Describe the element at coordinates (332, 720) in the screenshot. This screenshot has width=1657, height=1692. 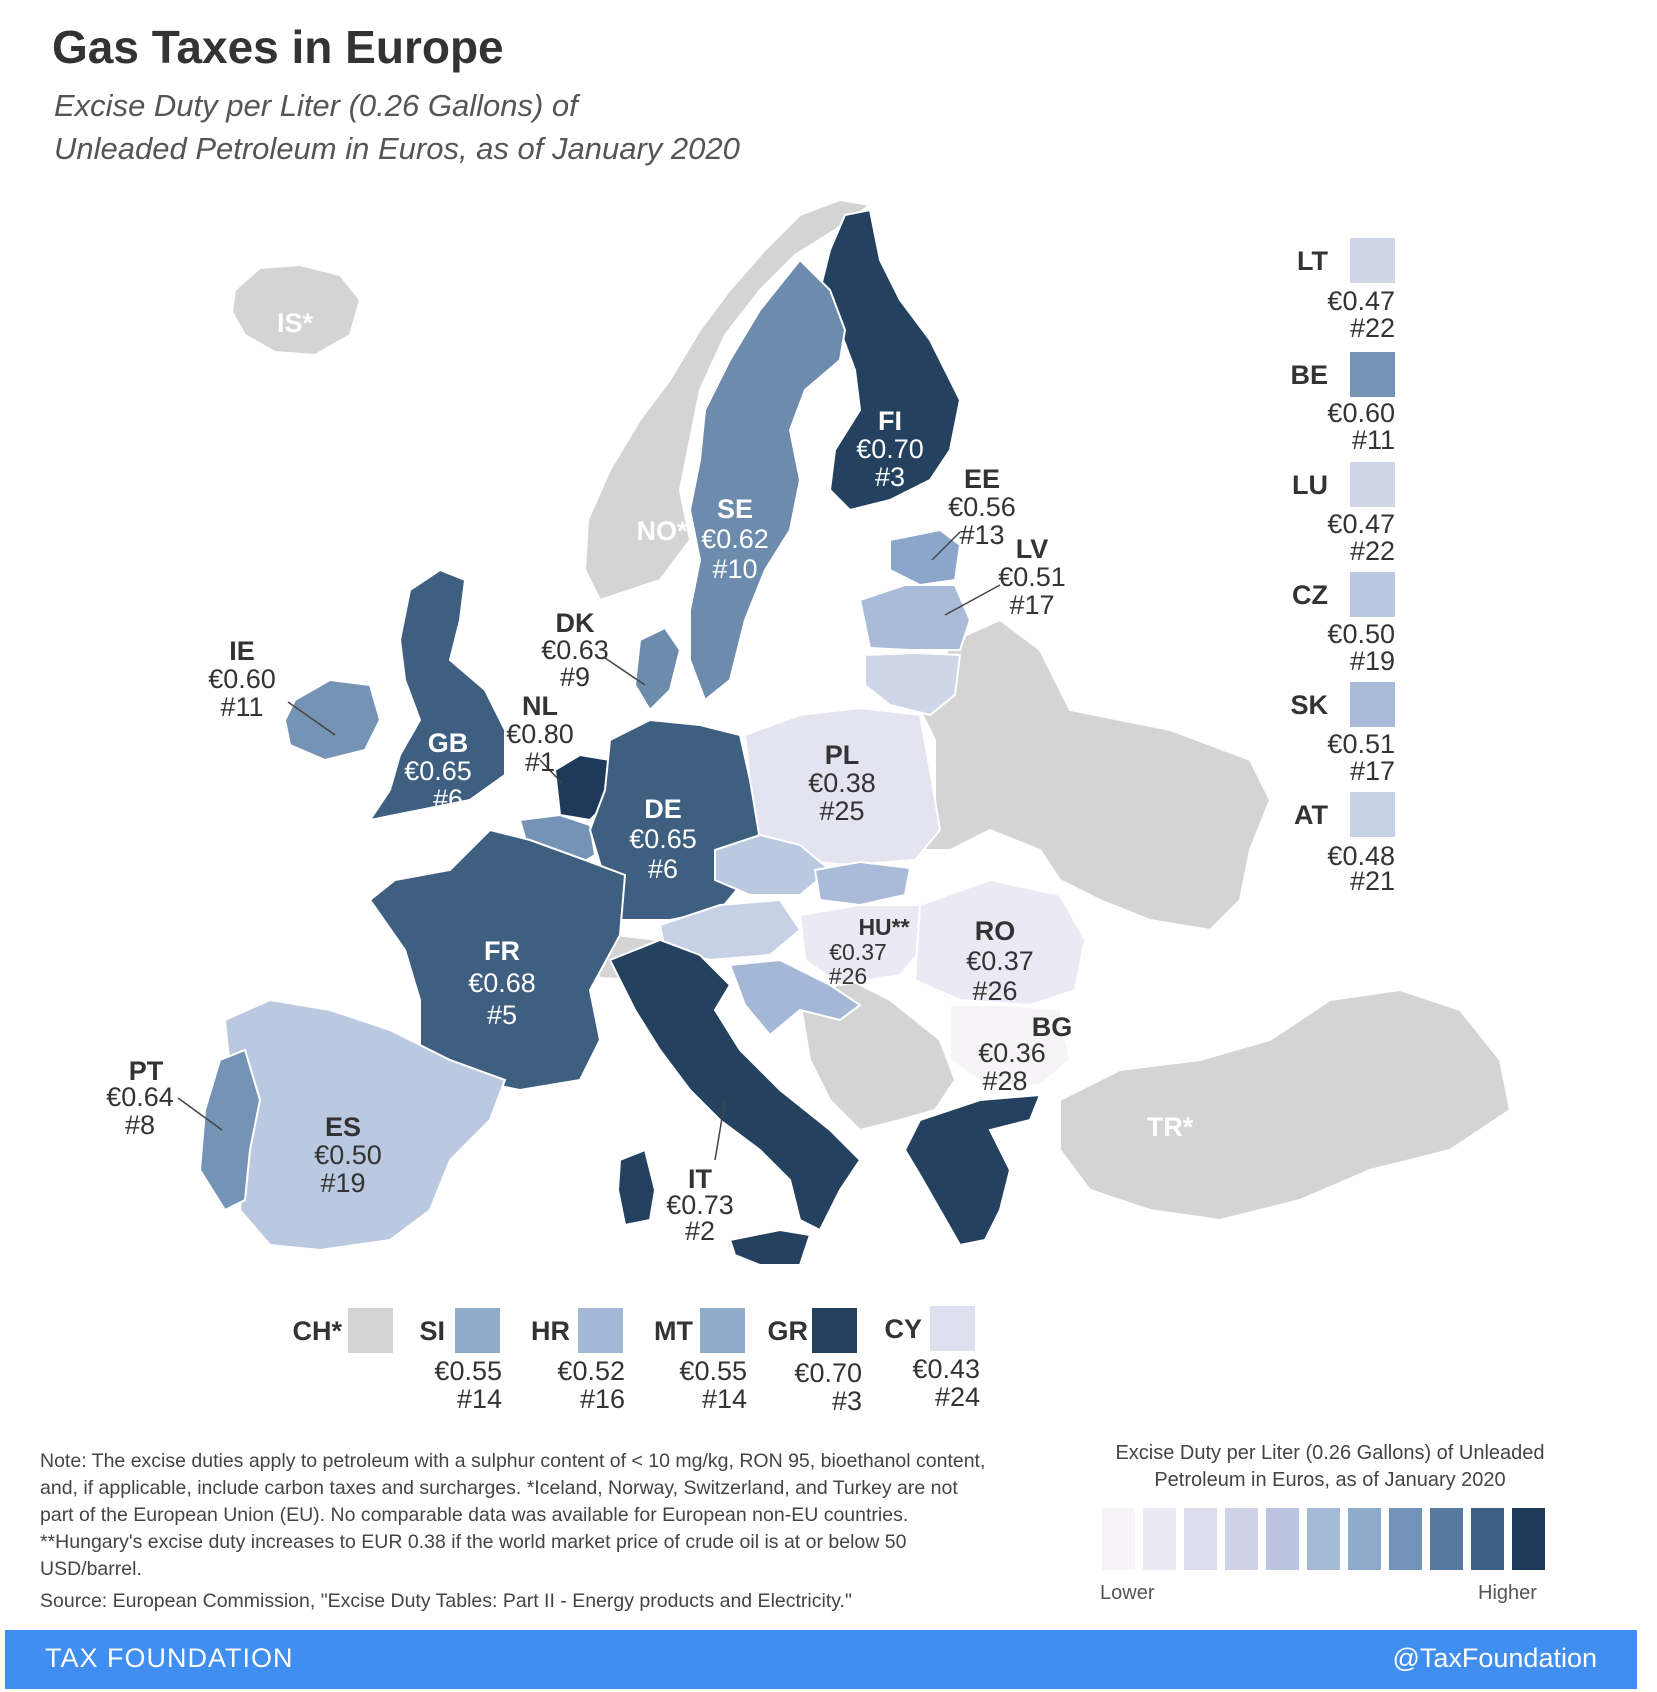
I see `ireland-shape` at that location.